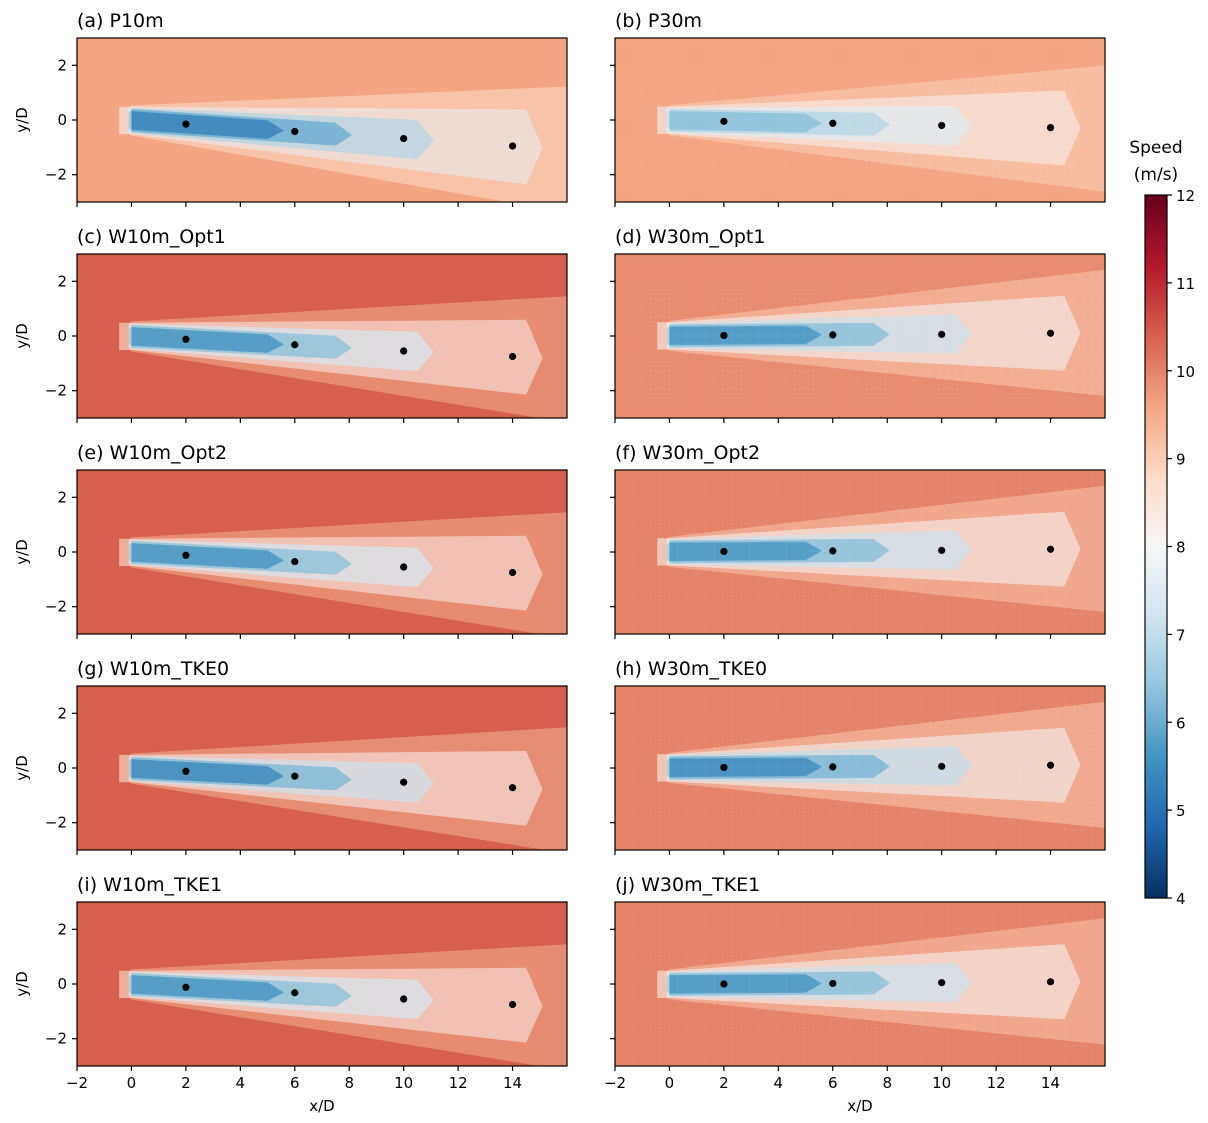 The width and height of the screenshot is (1208, 1123). I want to click on x-tick-label: 0, so click(132, 1083).